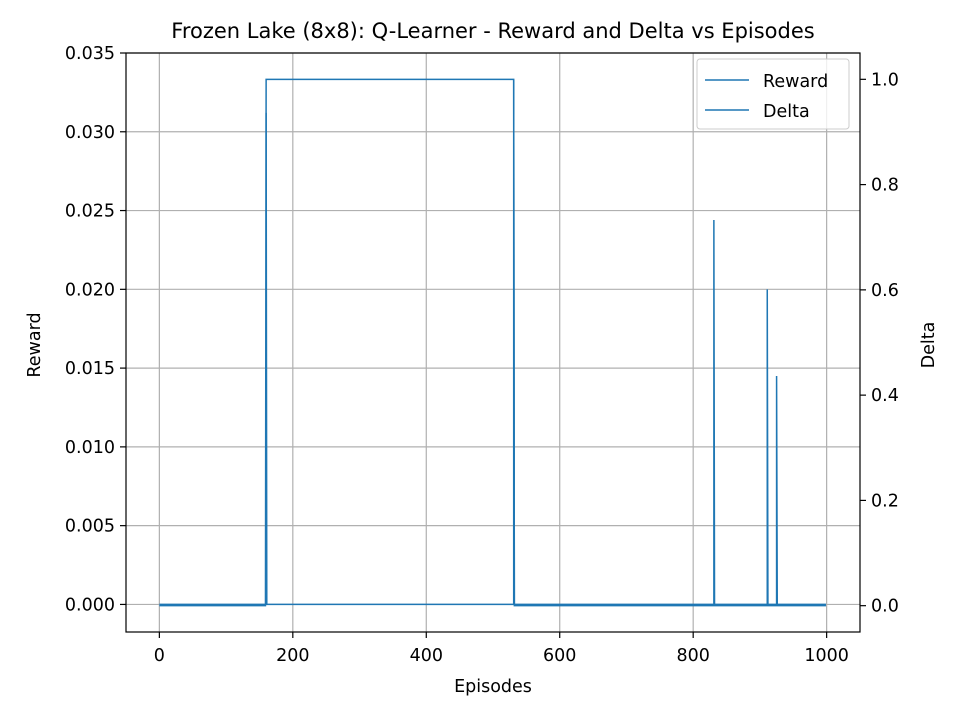  What do you see at coordinates (90, 605) in the screenshot?
I see `y-tick-label-left: 0.000` at bounding box center [90, 605].